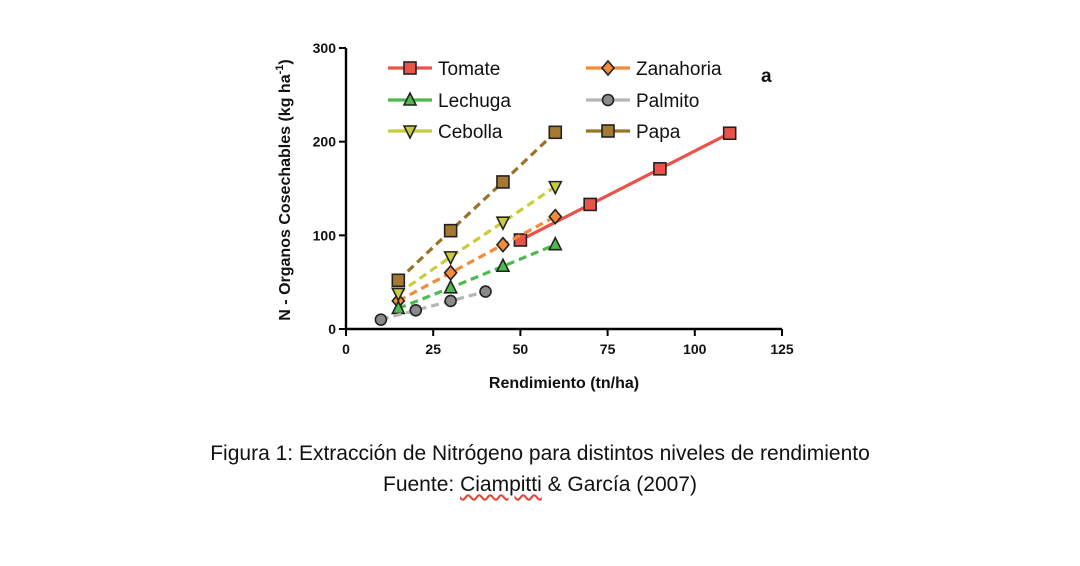 The image size is (1080, 566). I want to click on series-cebolla, so click(477, 241).